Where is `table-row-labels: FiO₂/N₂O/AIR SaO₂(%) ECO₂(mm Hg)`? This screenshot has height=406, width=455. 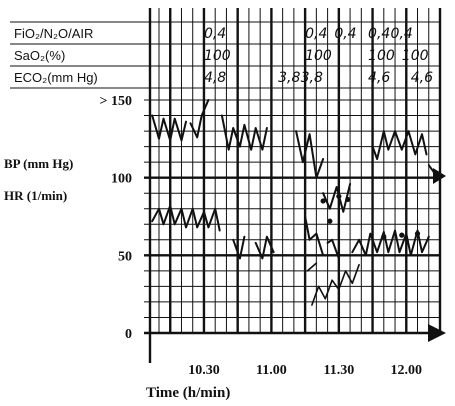
table-row-labels: FiO₂/N₂O/AIR SaO₂(%) ECO₂(mm Hg) is located at coordinates (56, 55).